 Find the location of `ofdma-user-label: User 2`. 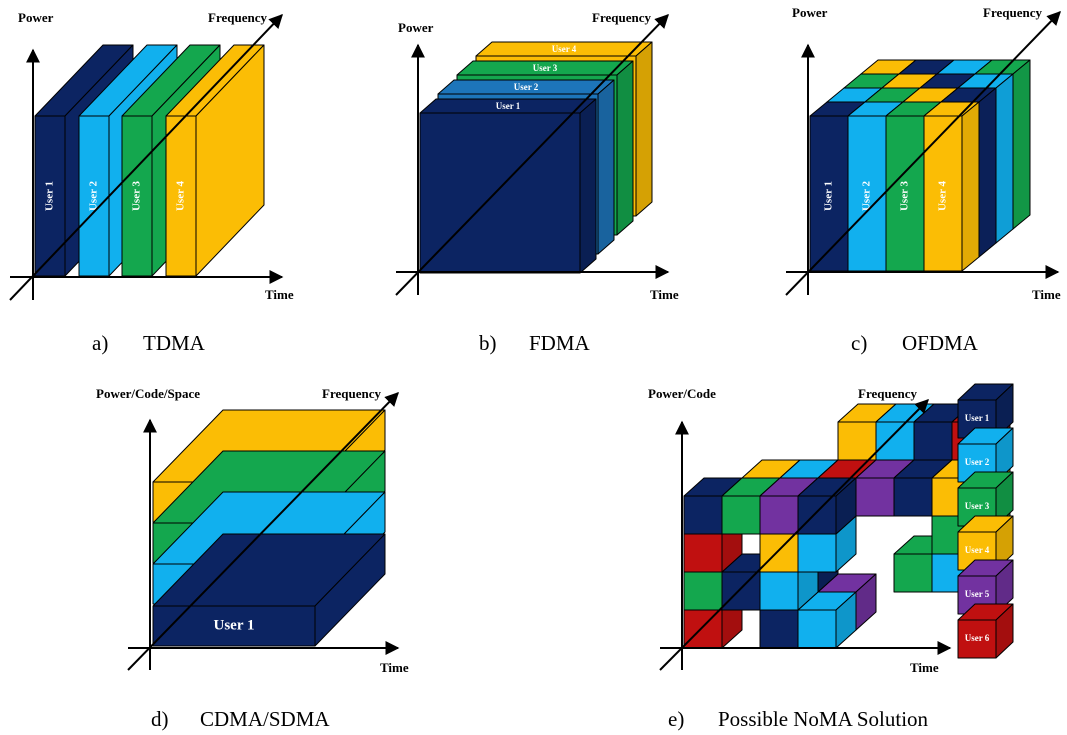

ofdma-user-label: User 2 is located at coordinates (867, 195).